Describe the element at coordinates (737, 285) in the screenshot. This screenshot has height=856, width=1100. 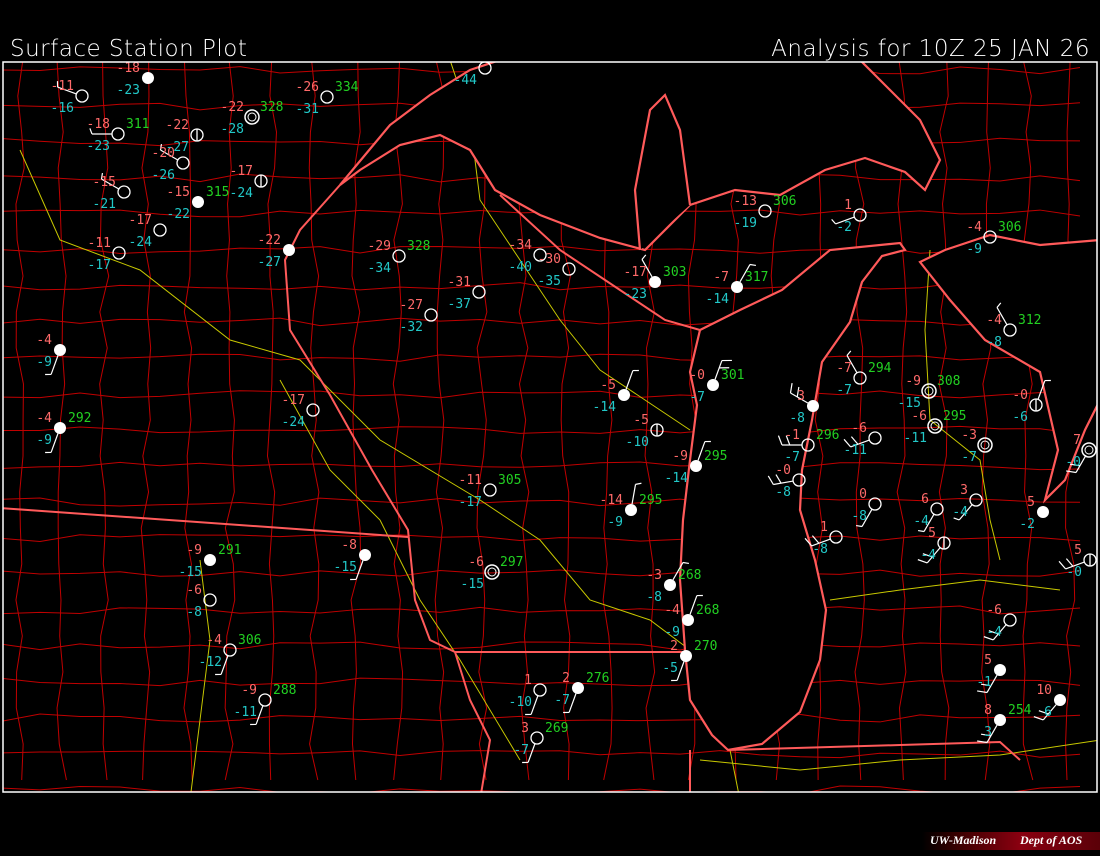
I see `station-model: -7 -14 317` at that location.